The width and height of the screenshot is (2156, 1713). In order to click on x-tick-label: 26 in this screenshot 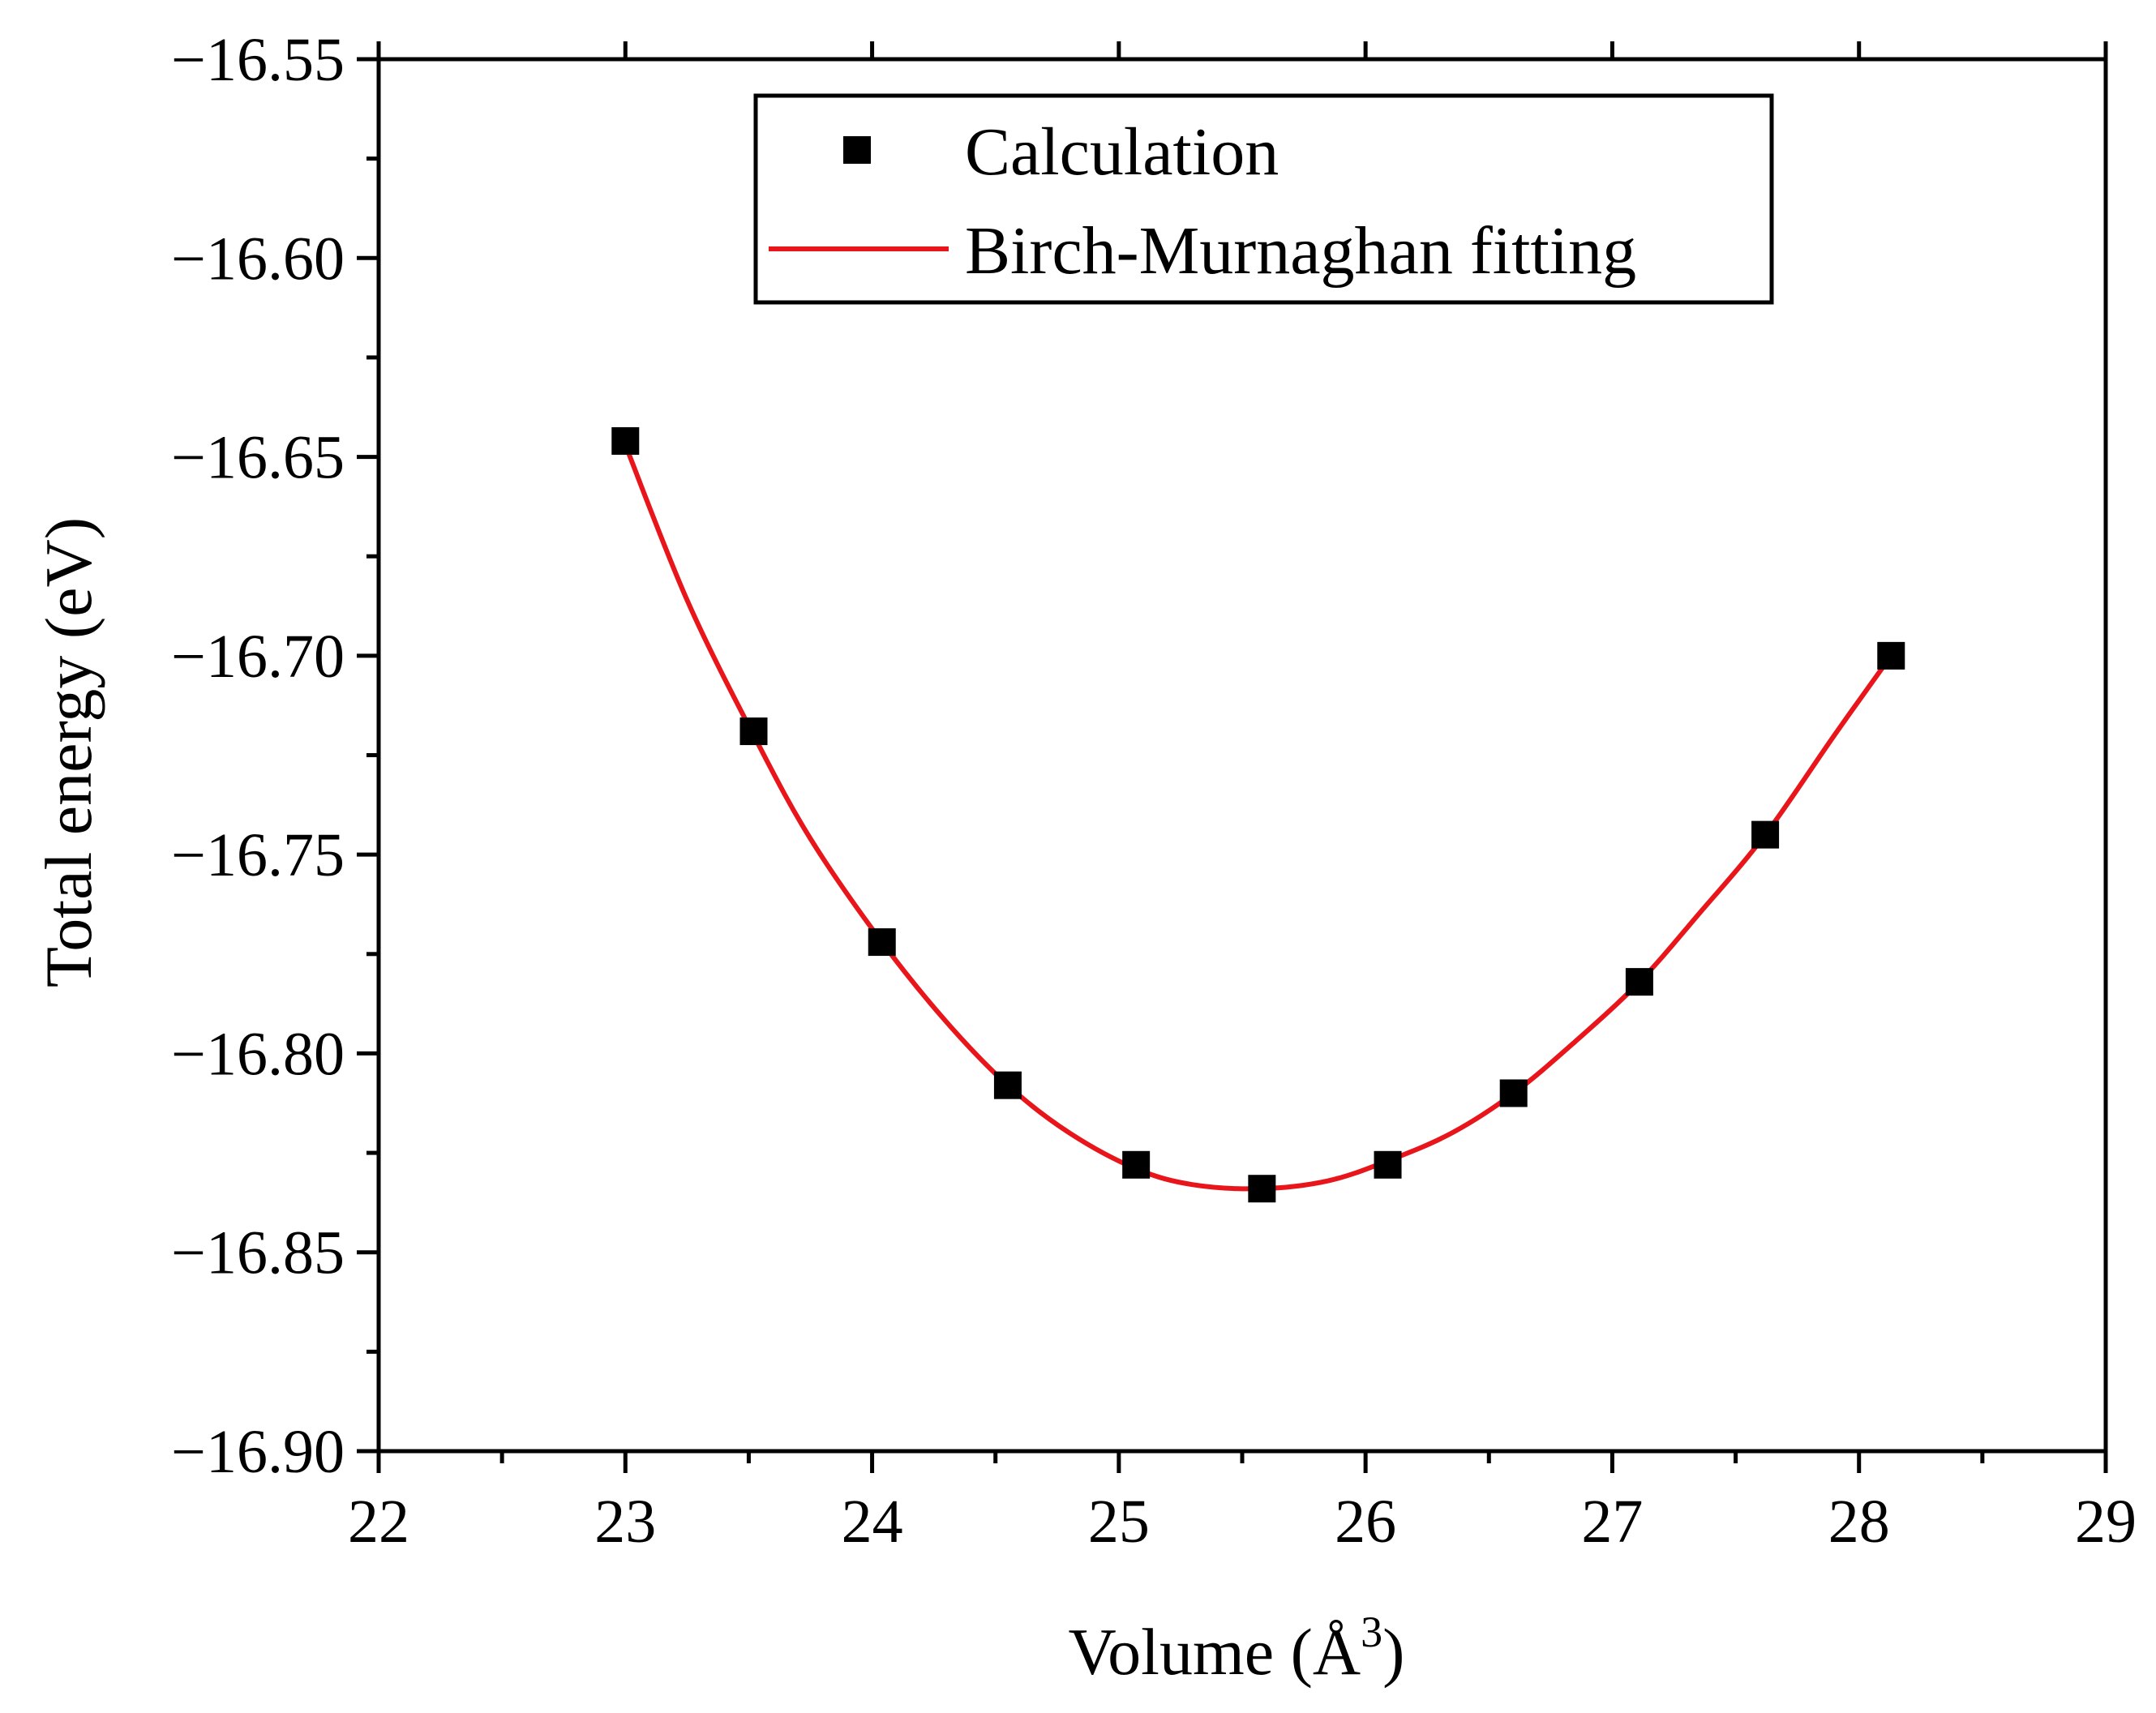, I will do `click(1365, 1522)`.